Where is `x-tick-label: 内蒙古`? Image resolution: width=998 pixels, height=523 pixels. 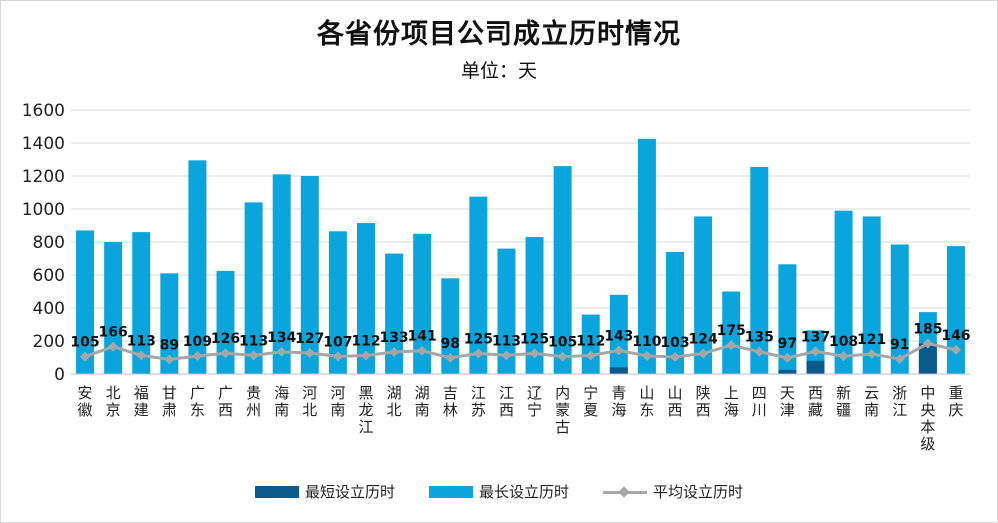
x-tick-label: 内蒙古 is located at coordinates (562, 410).